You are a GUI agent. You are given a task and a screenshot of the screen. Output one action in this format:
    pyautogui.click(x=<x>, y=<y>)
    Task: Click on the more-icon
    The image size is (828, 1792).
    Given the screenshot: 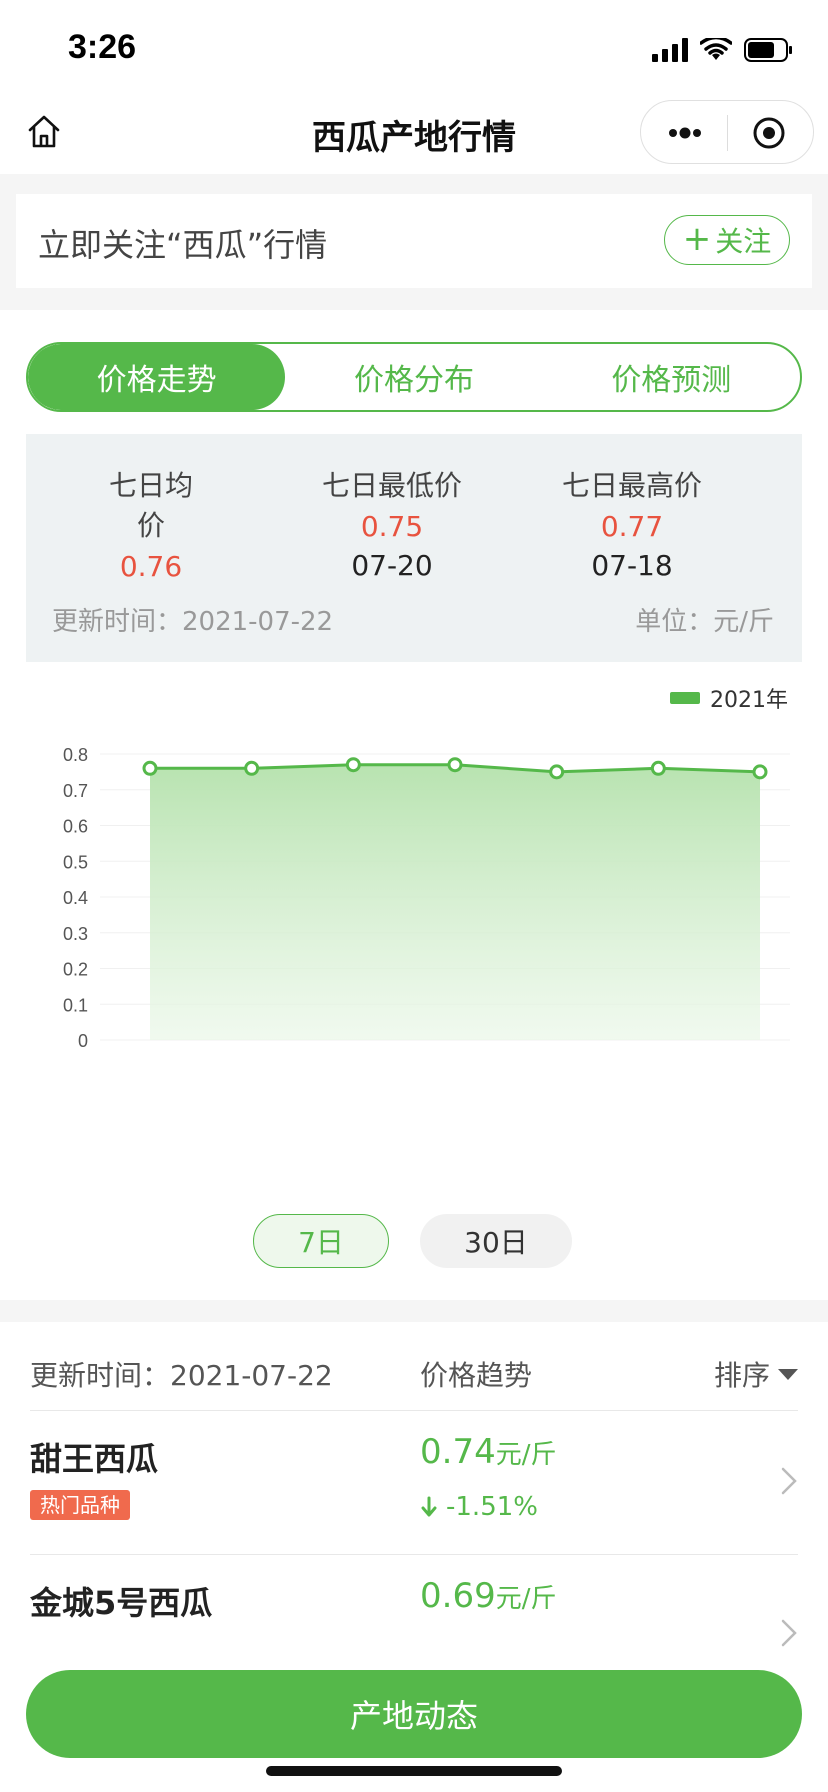 What is the action you would take?
    pyautogui.click(x=685, y=133)
    